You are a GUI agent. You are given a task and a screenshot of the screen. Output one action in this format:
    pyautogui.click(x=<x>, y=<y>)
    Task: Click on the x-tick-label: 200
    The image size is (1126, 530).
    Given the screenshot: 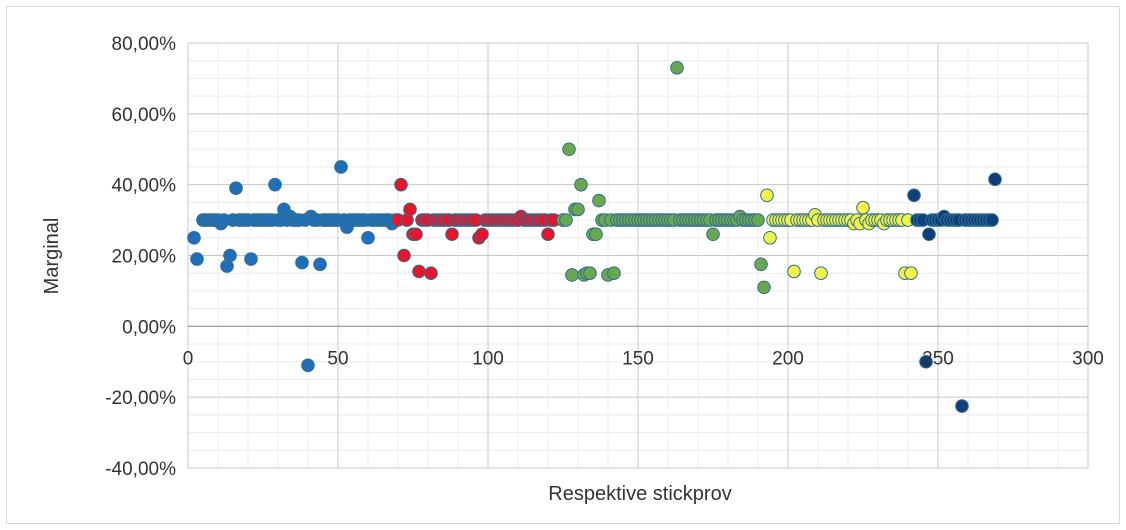 What is the action you would take?
    pyautogui.click(x=788, y=358)
    